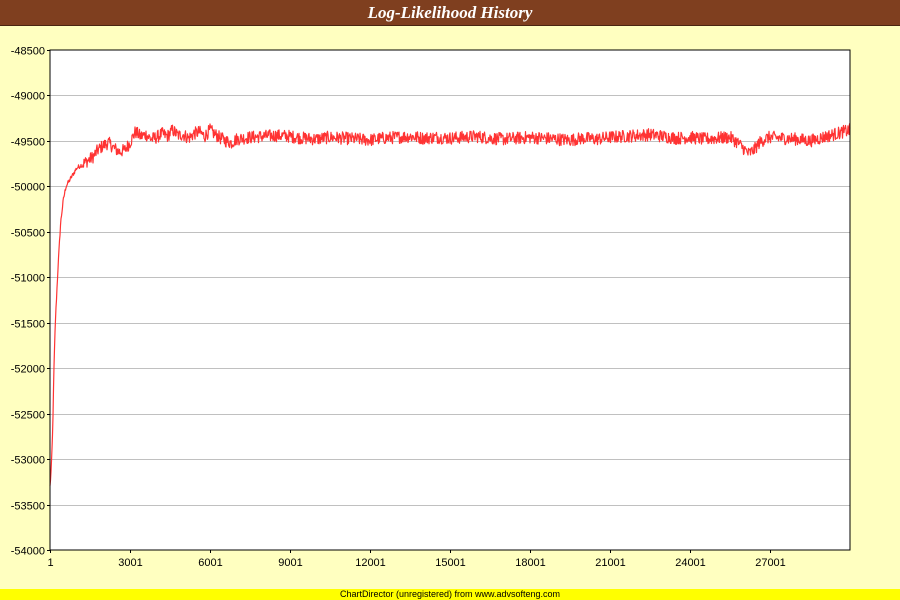 This screenshot has width=900, height=600. I want to click on chart-title: Log-Likelihood History, so click(450, 12).